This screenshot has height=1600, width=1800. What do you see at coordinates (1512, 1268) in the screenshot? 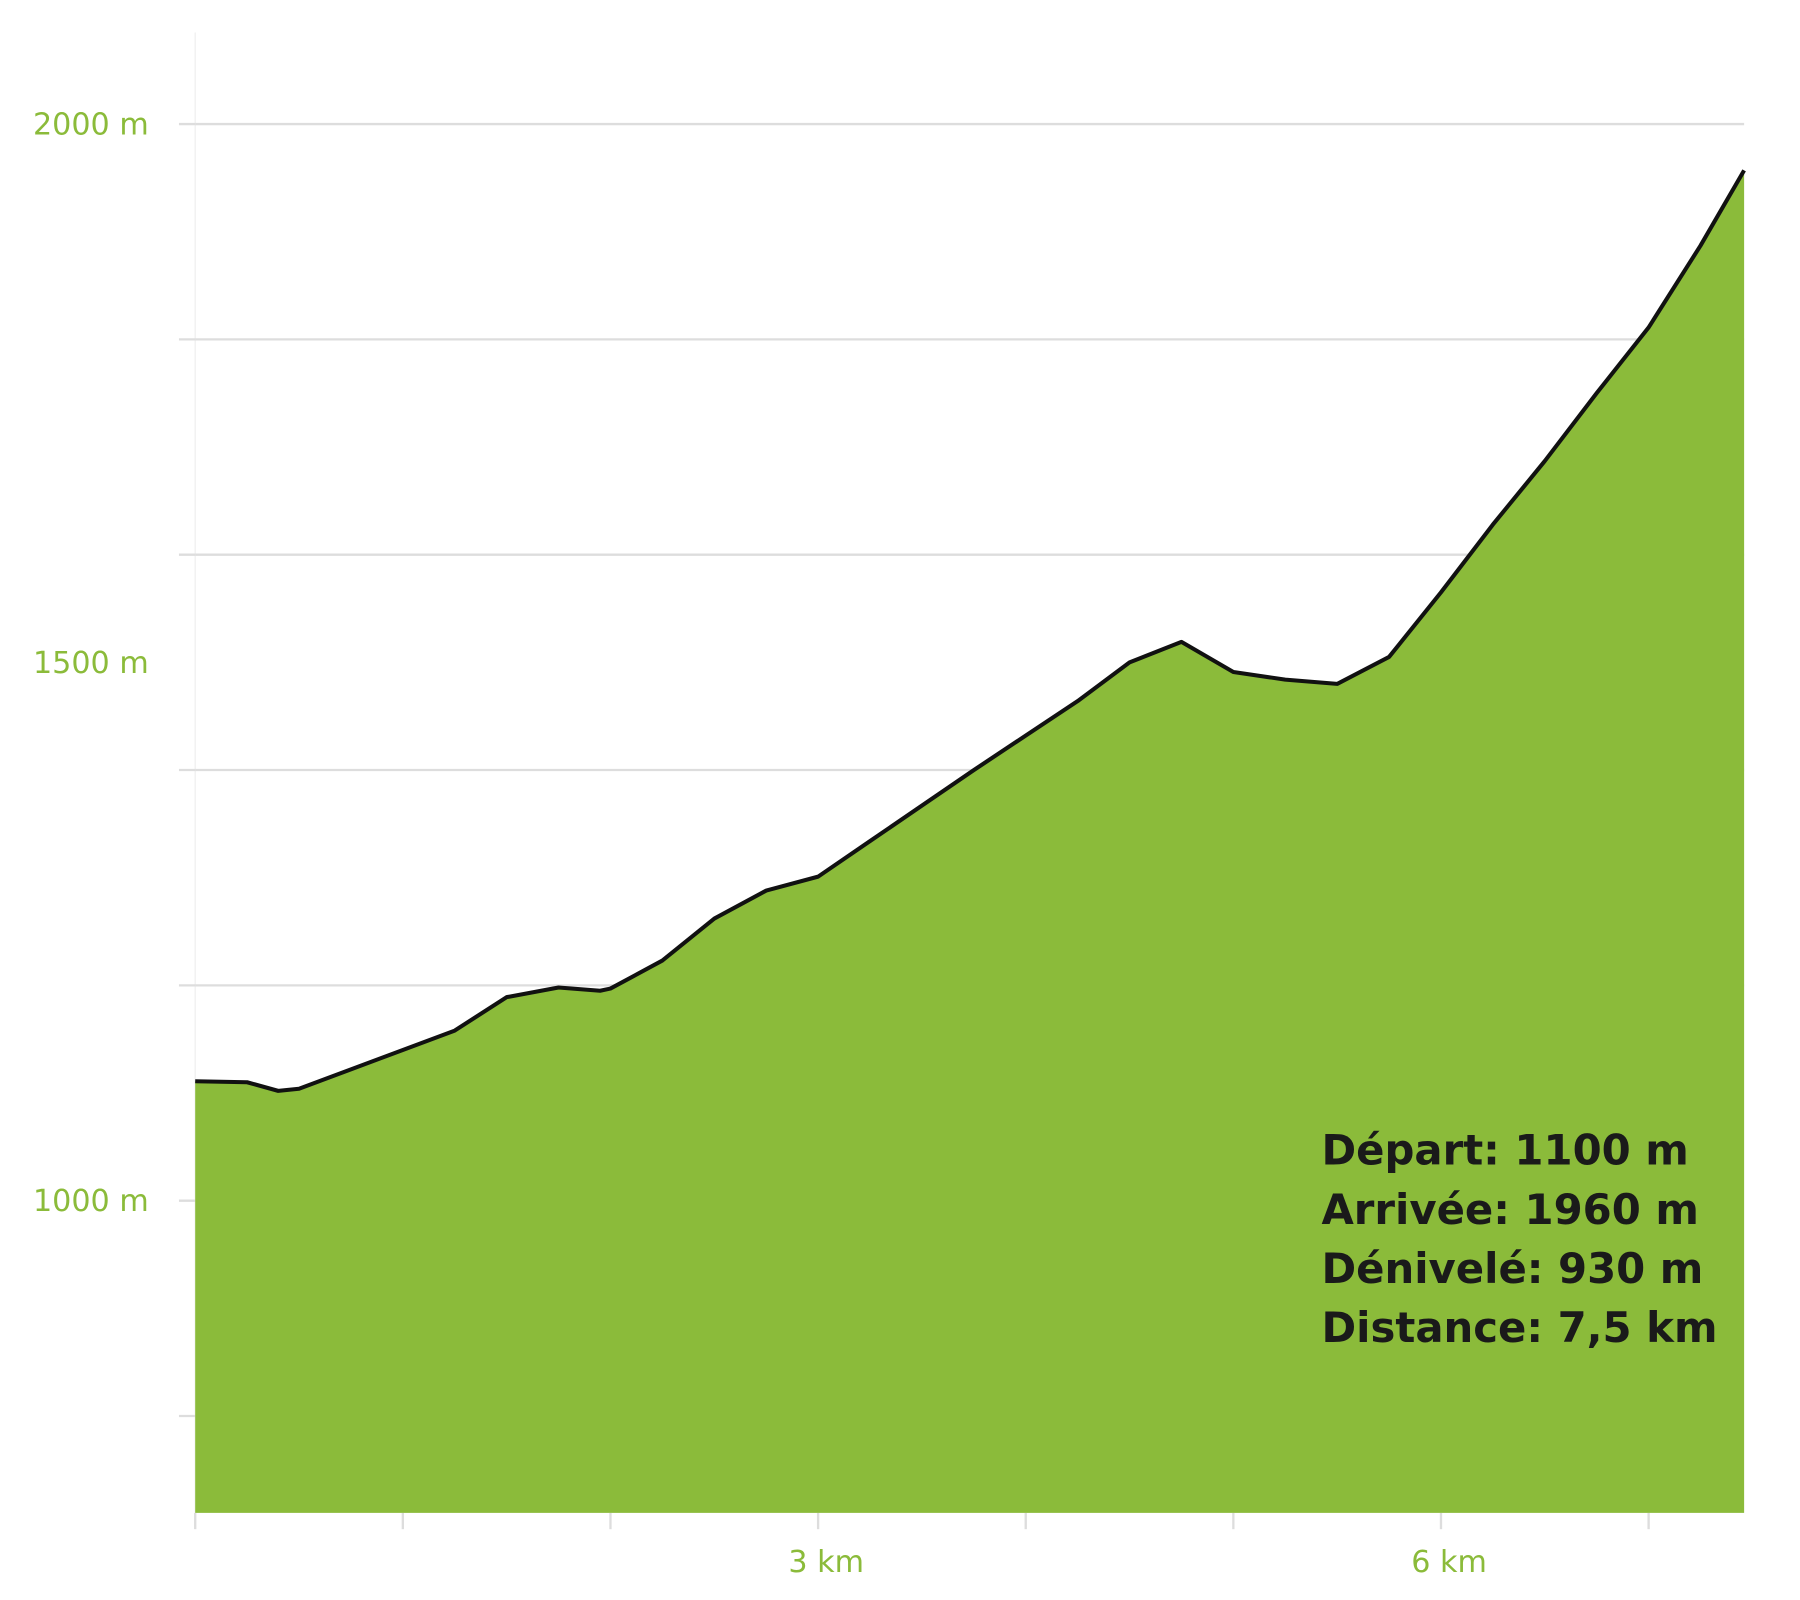
I see `annotation: Dénivelé: 930 m` at bounding box center [1512, 1268].